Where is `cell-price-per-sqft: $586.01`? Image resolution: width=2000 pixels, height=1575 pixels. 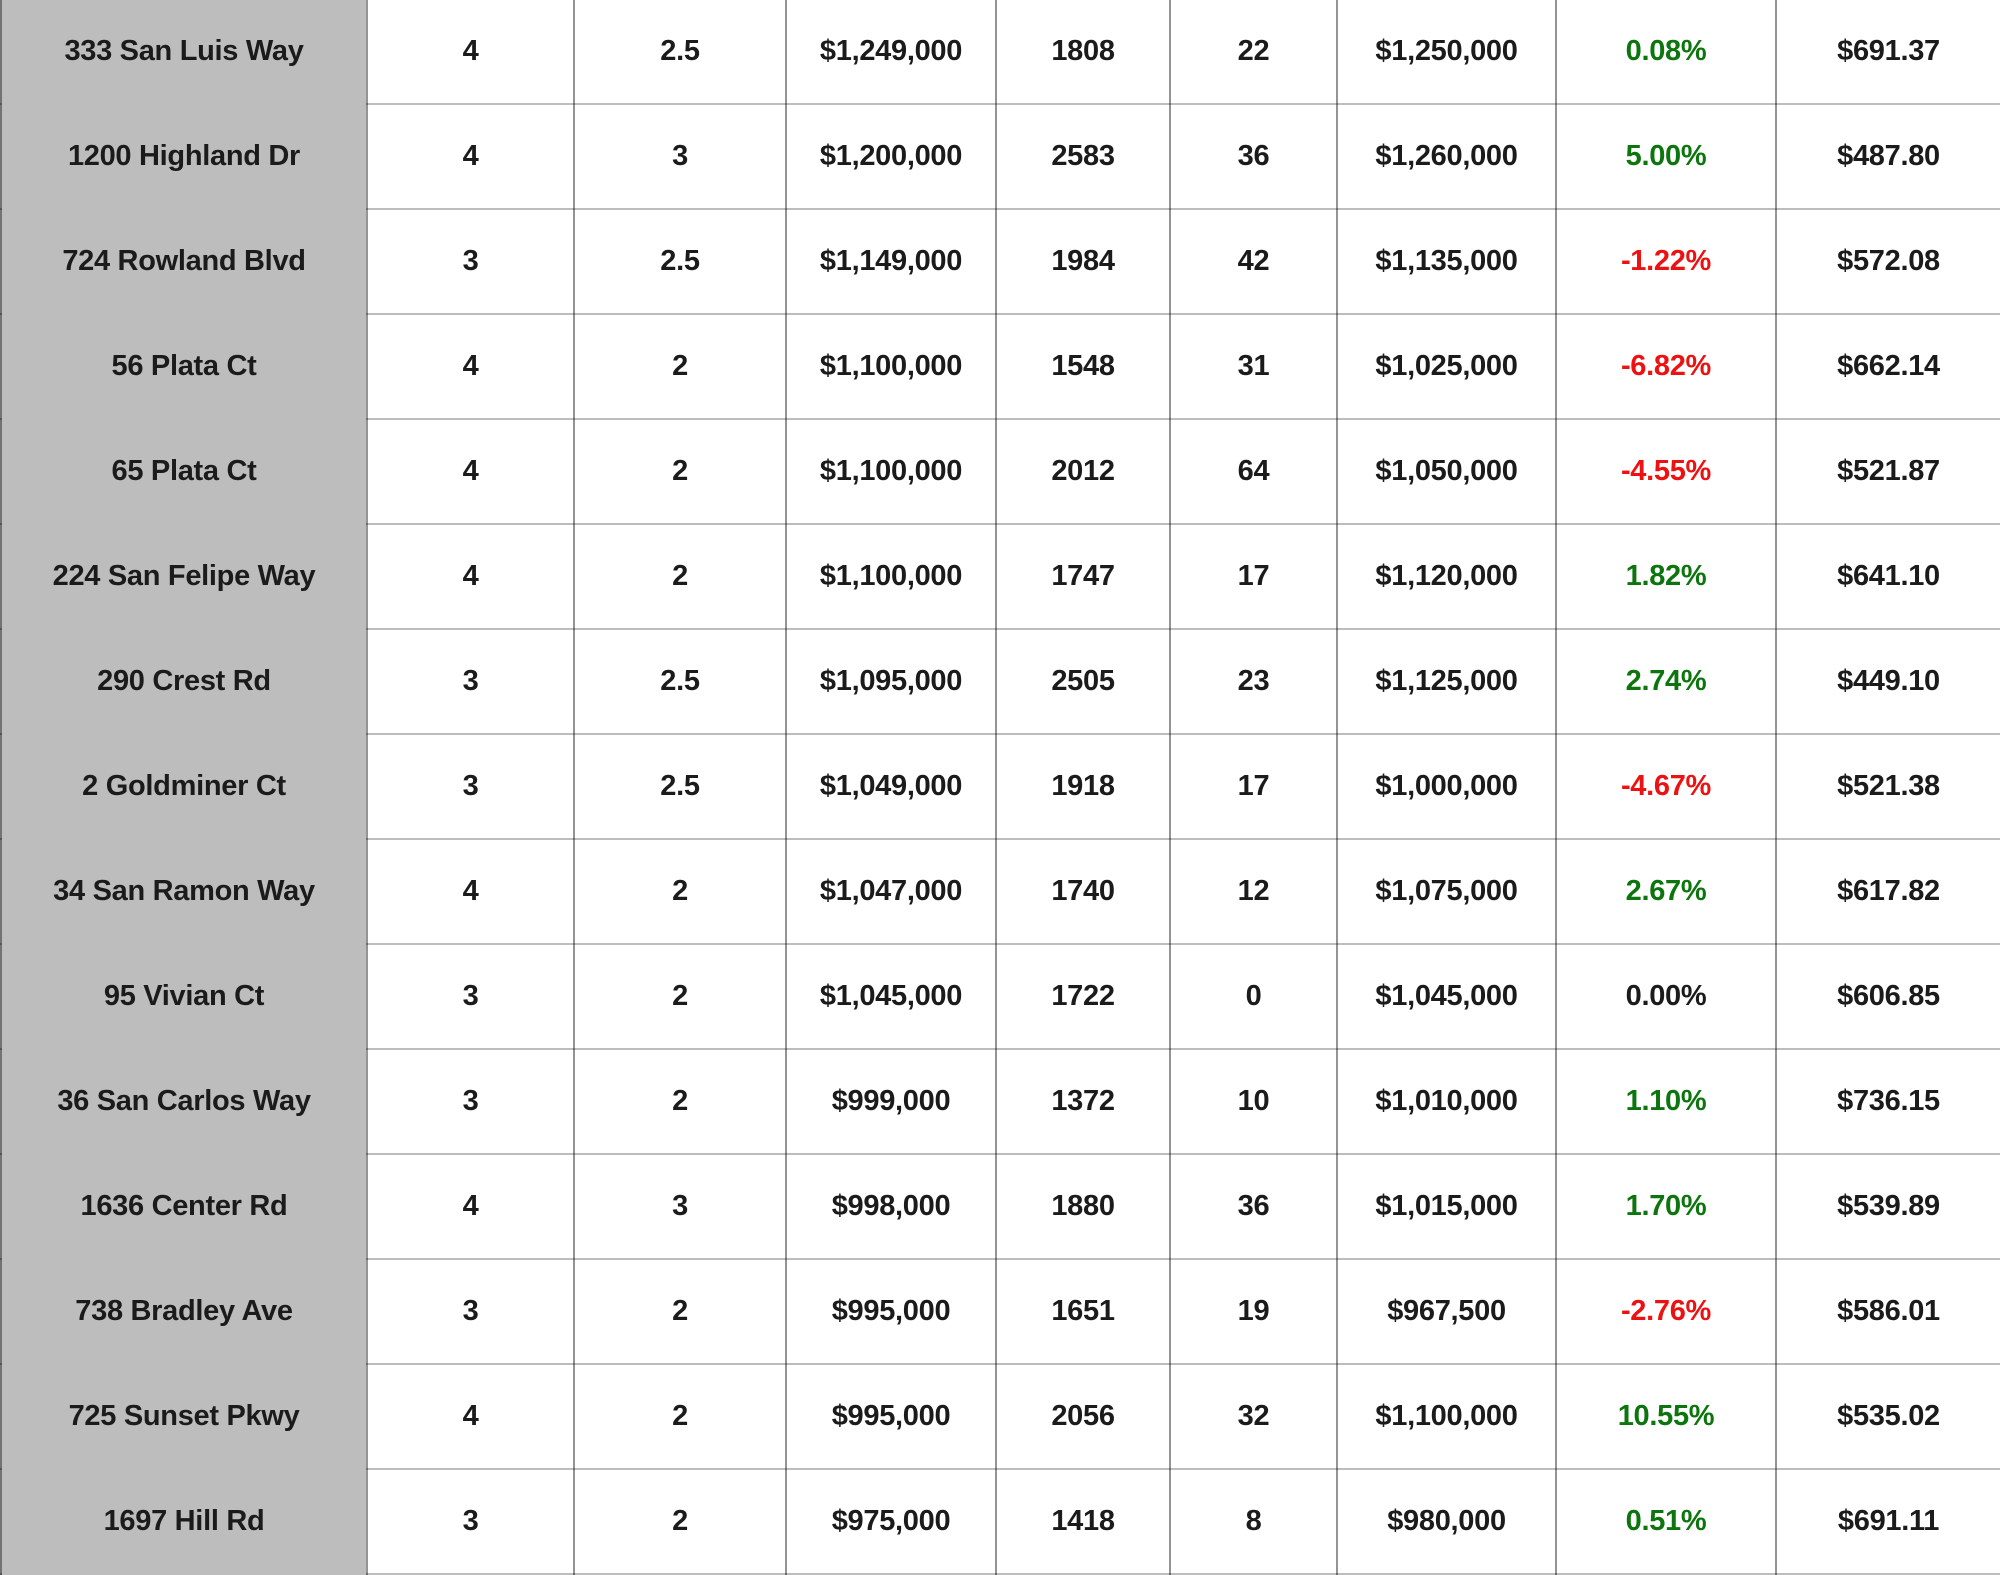
cell-price-per-sqft: $586.01 is located at coordinates (1888, 1312).